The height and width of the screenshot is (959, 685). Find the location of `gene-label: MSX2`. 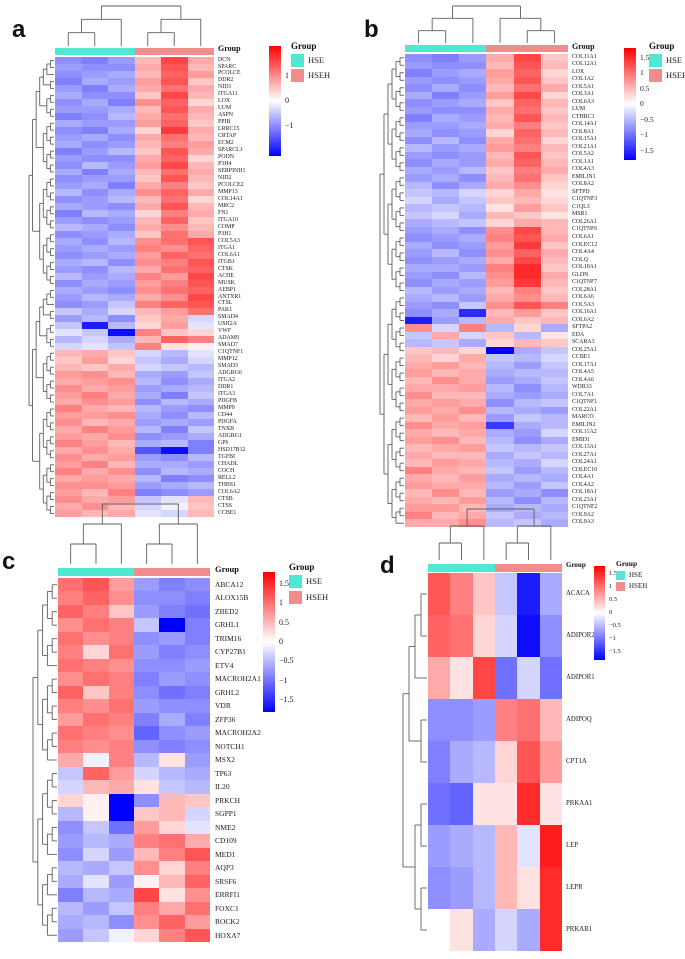

gene-label: MSX2 is located at coordinates (225, 760).